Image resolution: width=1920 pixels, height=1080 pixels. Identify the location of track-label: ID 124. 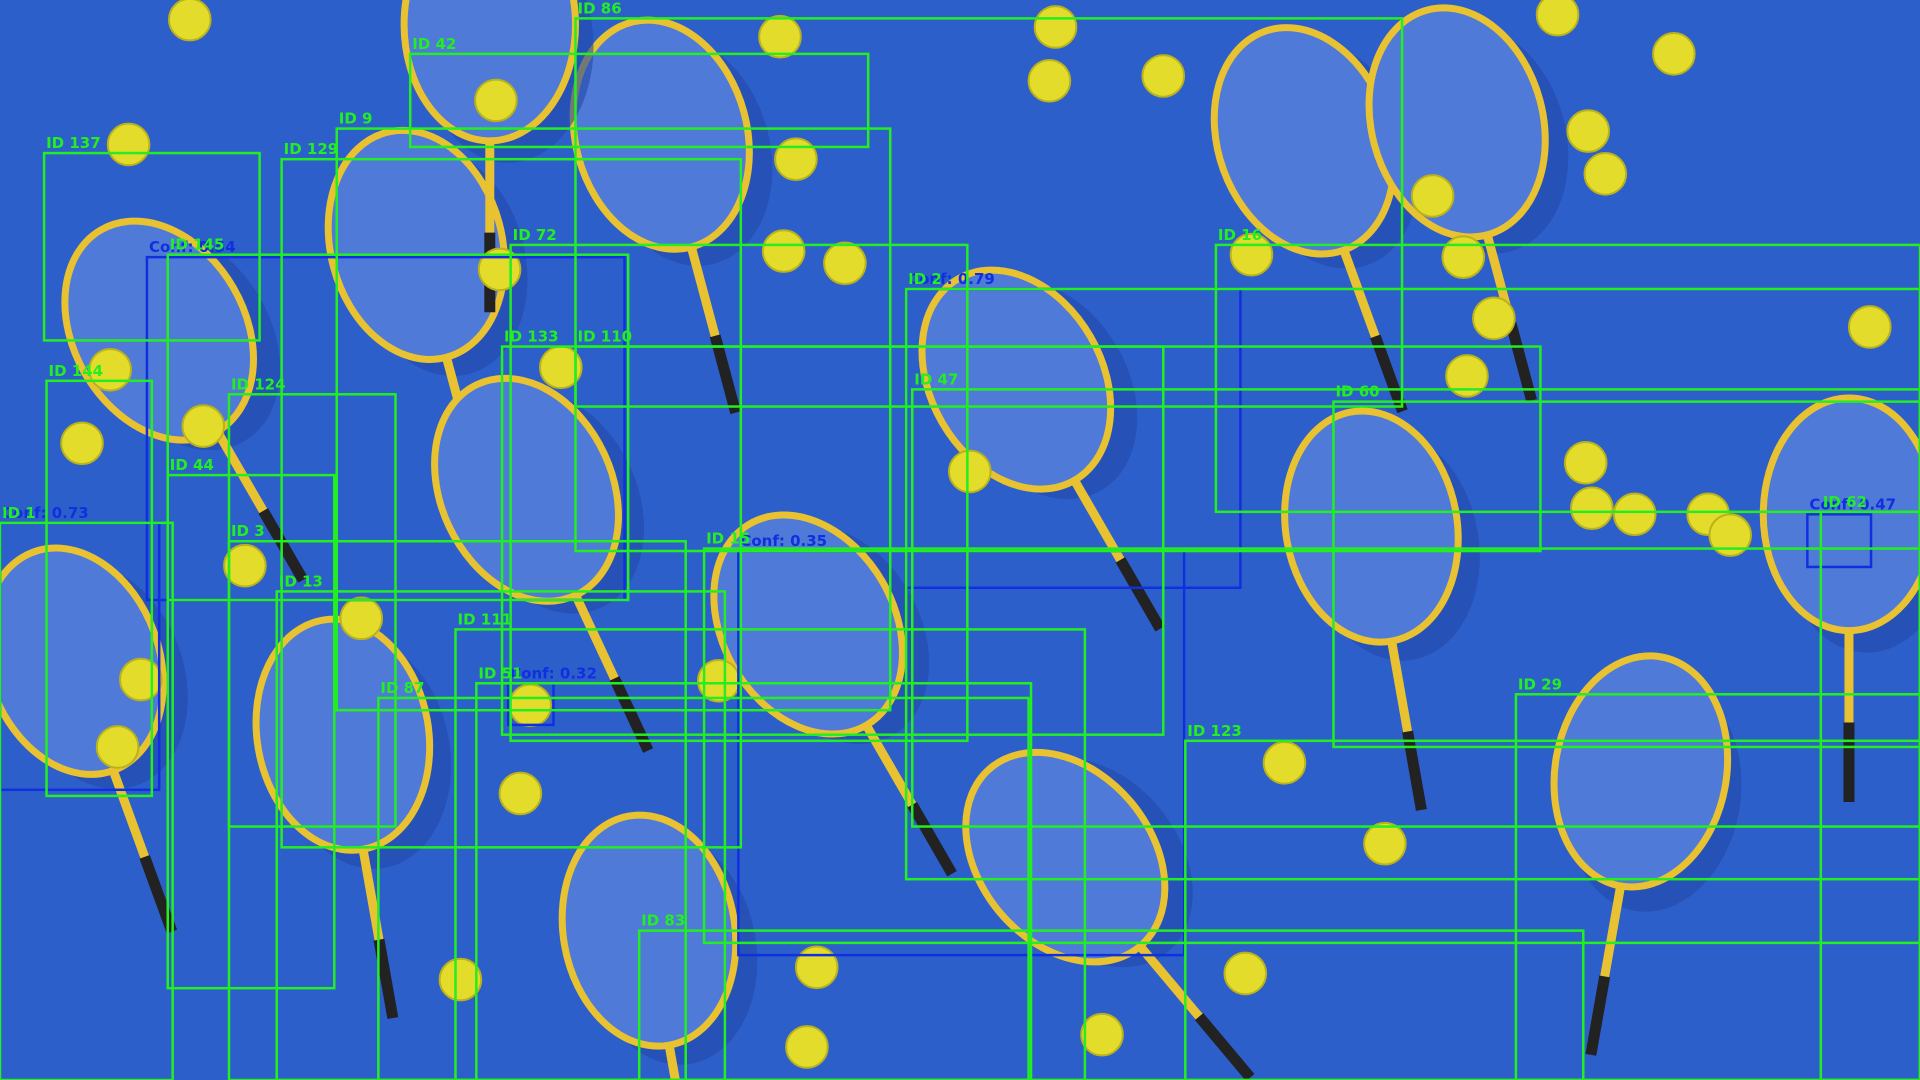
(258, 384).